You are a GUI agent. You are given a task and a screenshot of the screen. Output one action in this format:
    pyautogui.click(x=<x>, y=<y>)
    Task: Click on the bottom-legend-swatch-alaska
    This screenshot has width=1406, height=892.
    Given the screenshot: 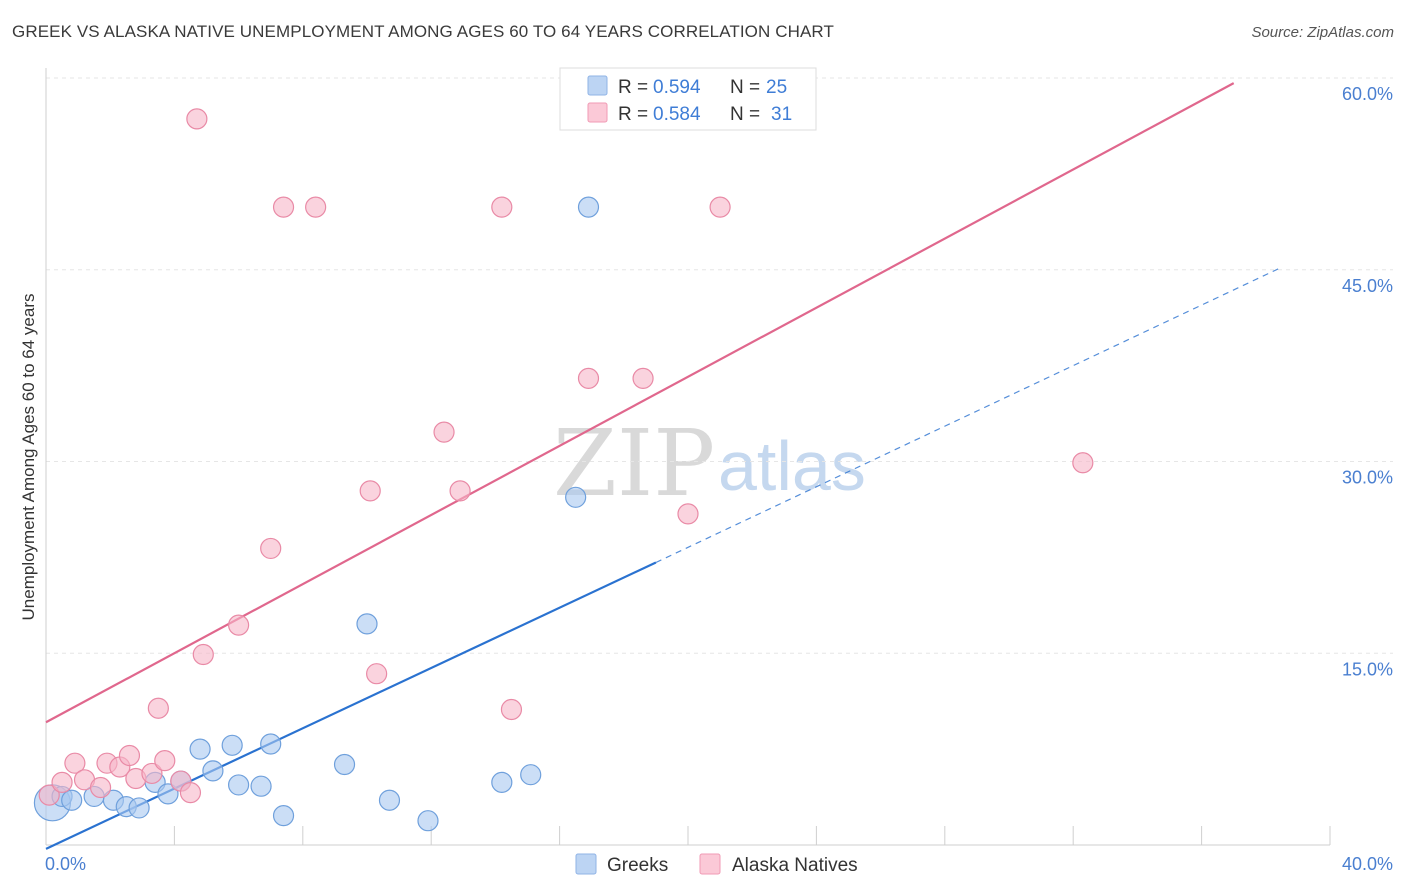 What is the action you would take?
    pyautogui.click(x=710, y=864)
    